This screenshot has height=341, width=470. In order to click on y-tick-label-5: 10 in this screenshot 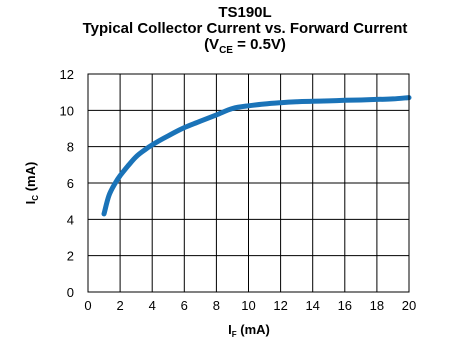, I will do `click(67, 110)`.